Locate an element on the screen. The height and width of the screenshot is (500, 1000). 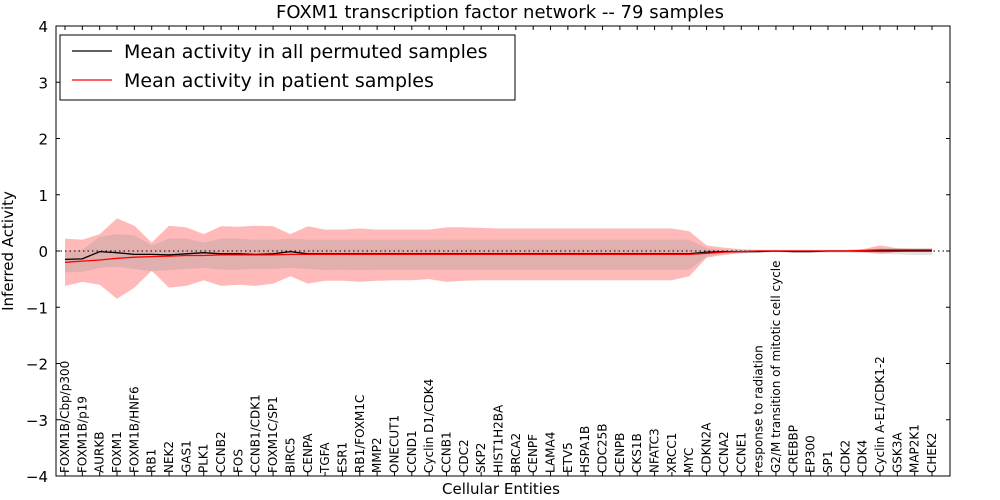
x-tick-label: BRCA2 is located at coordinates (516, 453).